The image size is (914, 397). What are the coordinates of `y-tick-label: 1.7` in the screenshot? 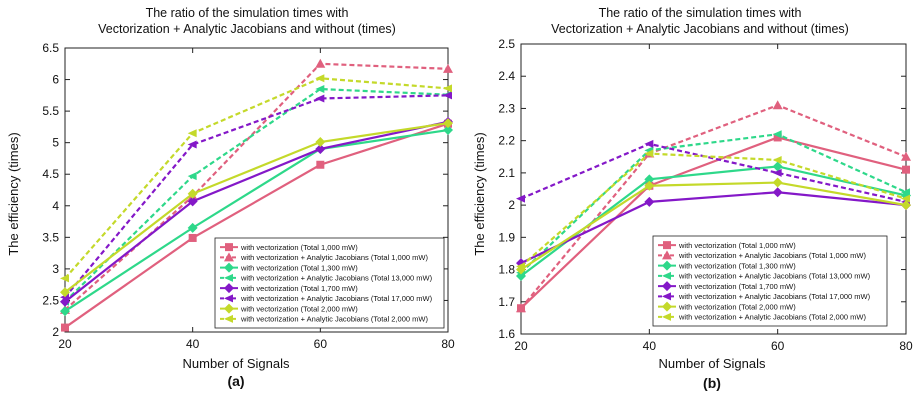 It's located at (506, 302).